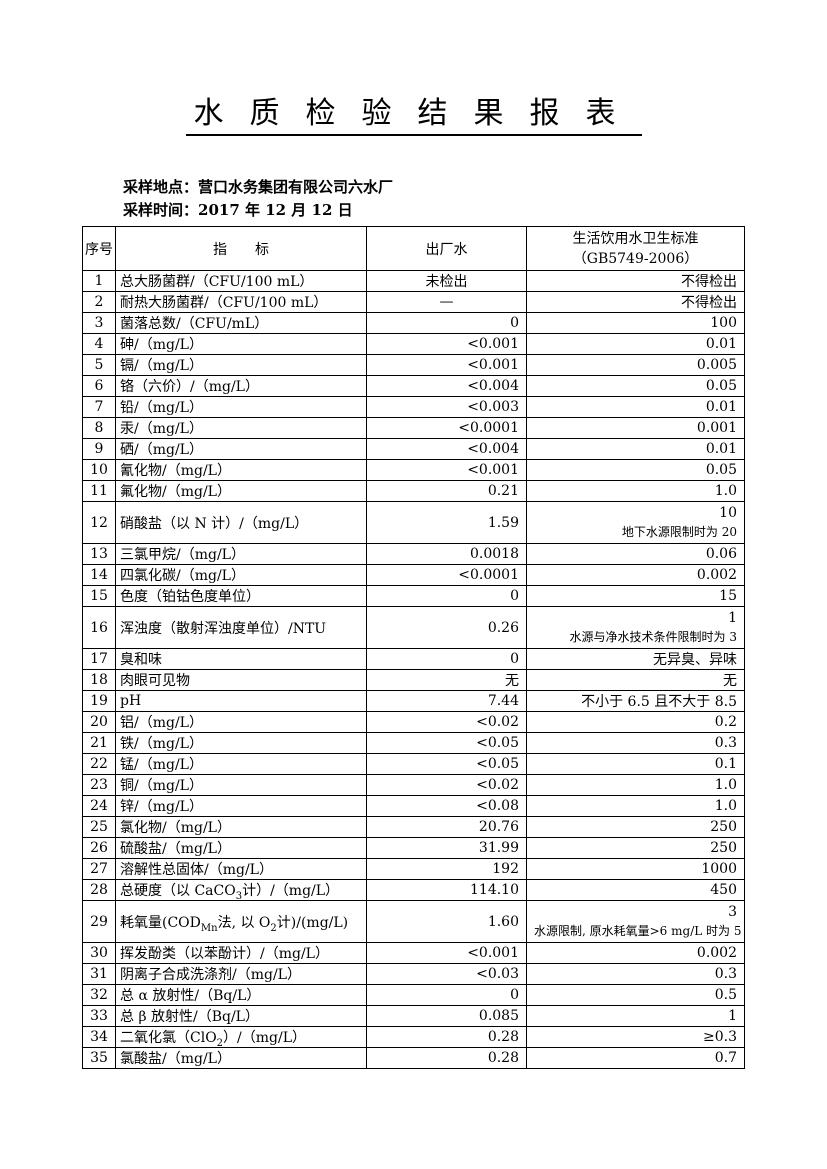  I want to click on cell-indicator: 硝酸盐（以 N 计）/（mg/L）, so click(241, 522).